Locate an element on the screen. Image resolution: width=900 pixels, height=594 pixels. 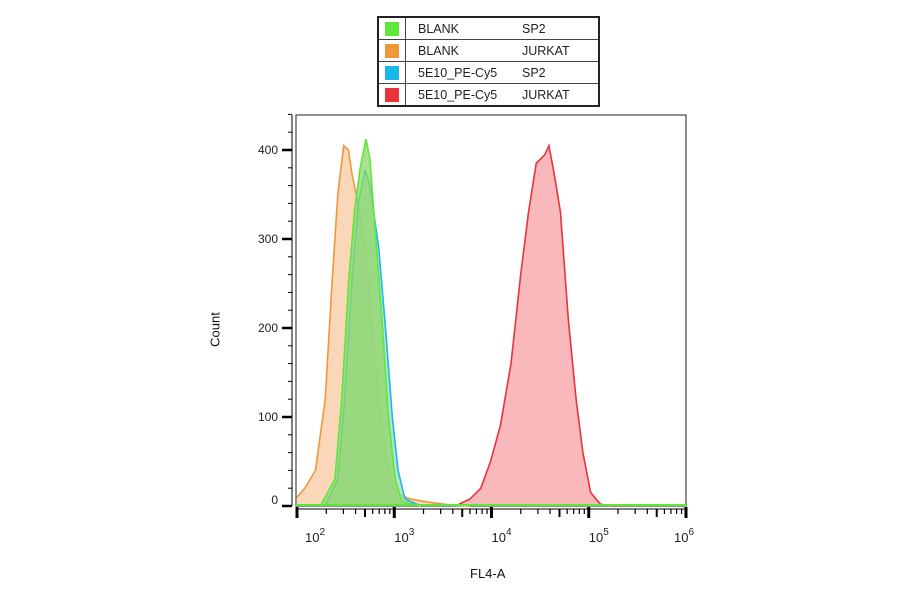
x-tick-label: 10⁶ is located at coordinates (684, 536).